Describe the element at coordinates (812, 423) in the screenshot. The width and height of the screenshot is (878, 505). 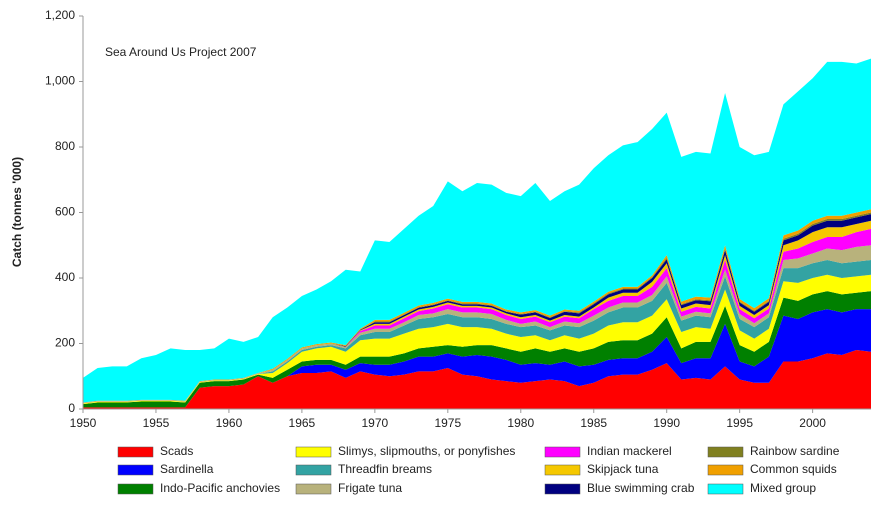
I see `x-tick-label: 2000` at that location.